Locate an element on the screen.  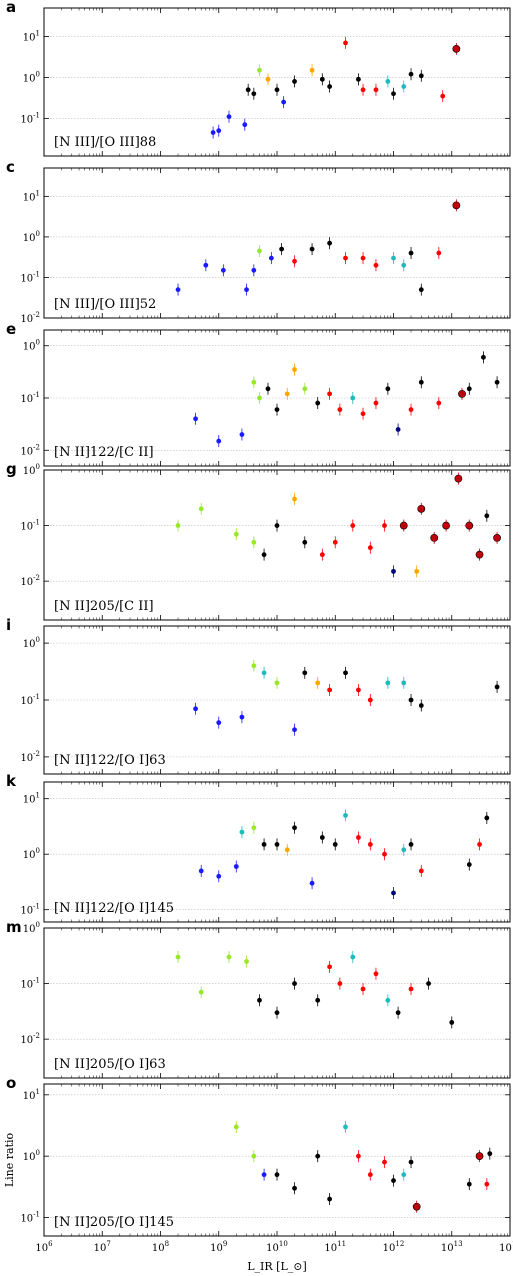
panel-letter: m is located at coordinates (14, 927).